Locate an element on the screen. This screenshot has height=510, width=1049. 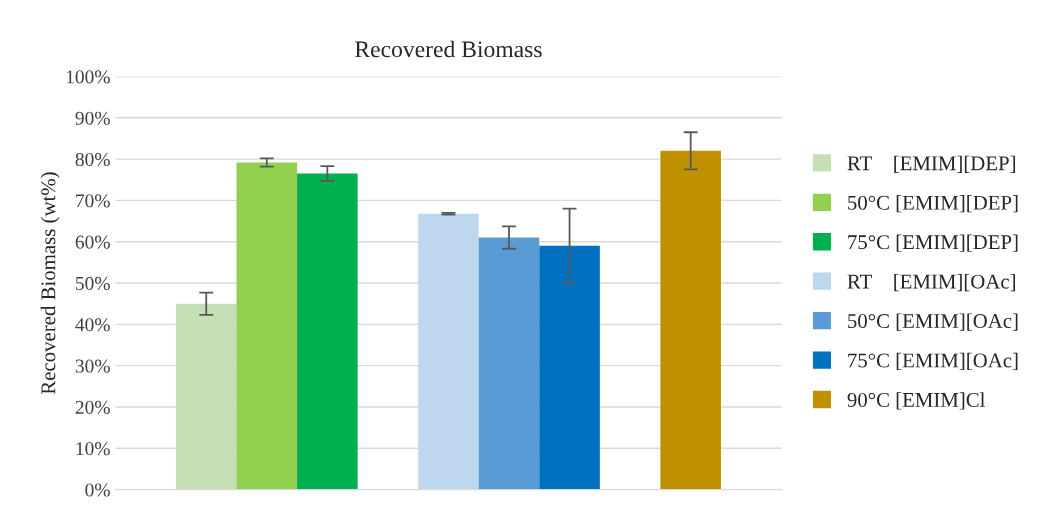
y-tick-label: 50% is located at coordinates (93, 283).